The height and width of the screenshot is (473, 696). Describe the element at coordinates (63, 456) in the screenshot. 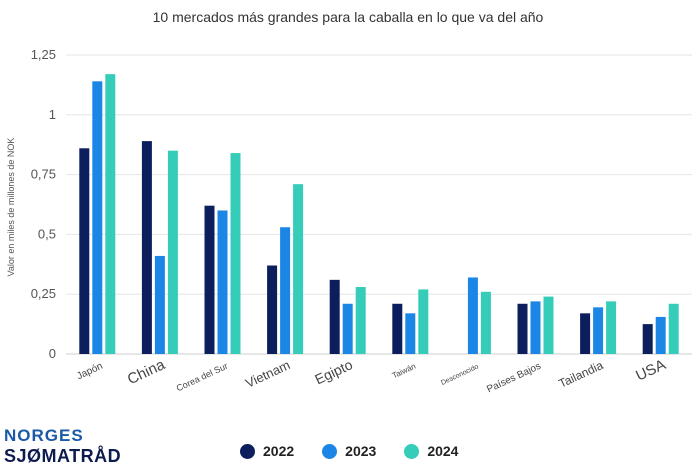

I see `logo-line2: SJØMATRÅD` at that location.